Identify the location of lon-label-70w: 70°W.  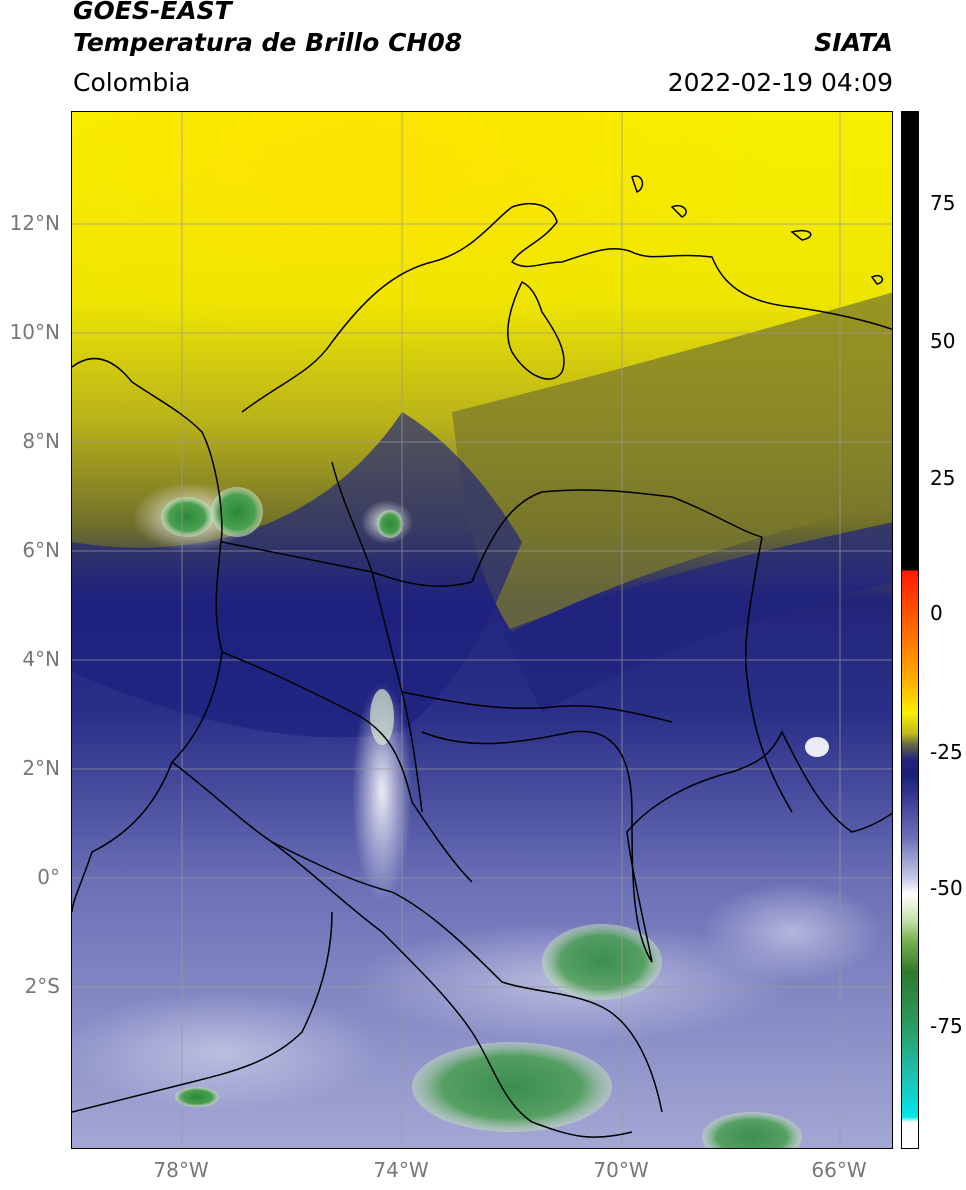
(621, 1170).